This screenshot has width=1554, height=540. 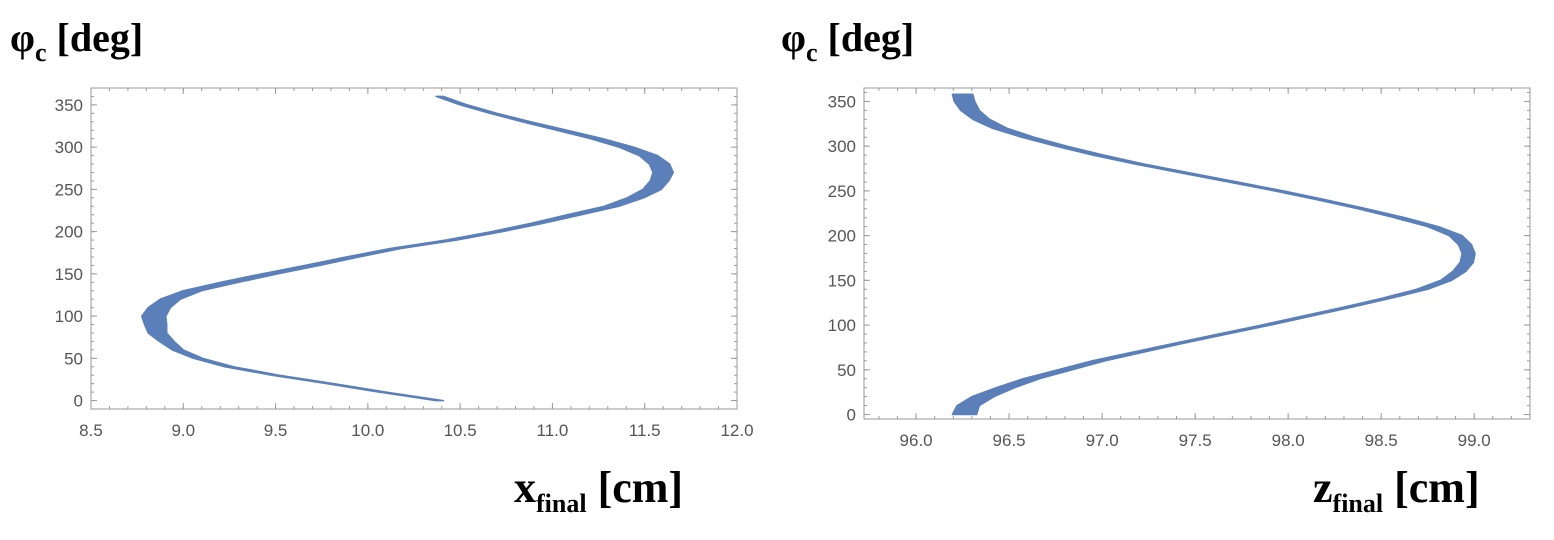 What do you see at coordinates (793, 37) in the screenshot?
I see `y-axis-symbol-right: φ` at bounding box center [793, 37].